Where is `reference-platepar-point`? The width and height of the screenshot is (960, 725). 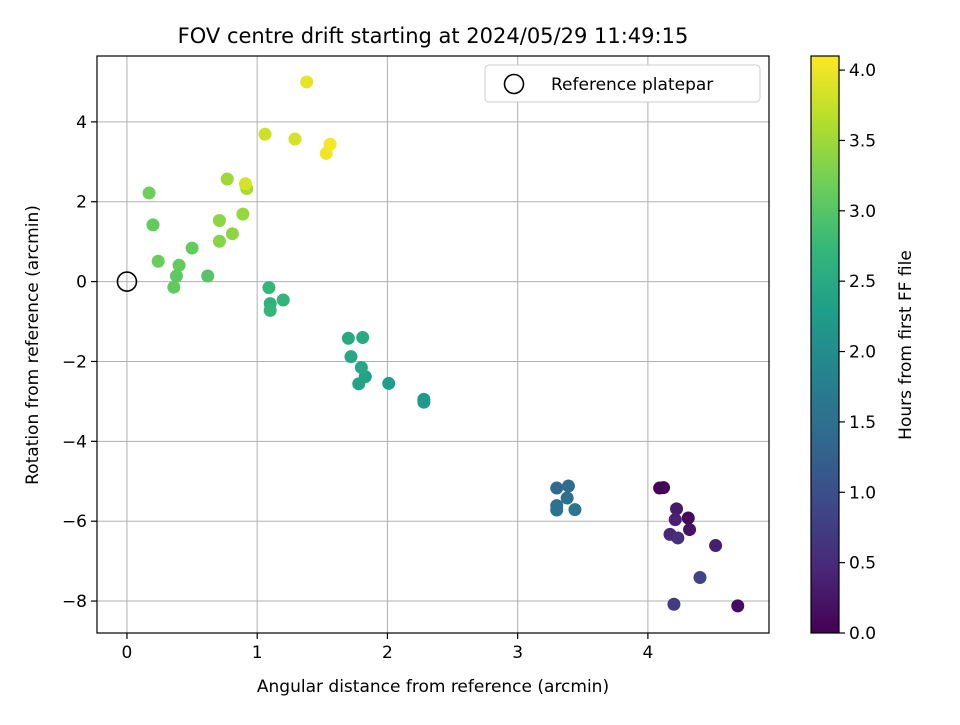 reference-platepar-point is located at coordinates (127, 281).